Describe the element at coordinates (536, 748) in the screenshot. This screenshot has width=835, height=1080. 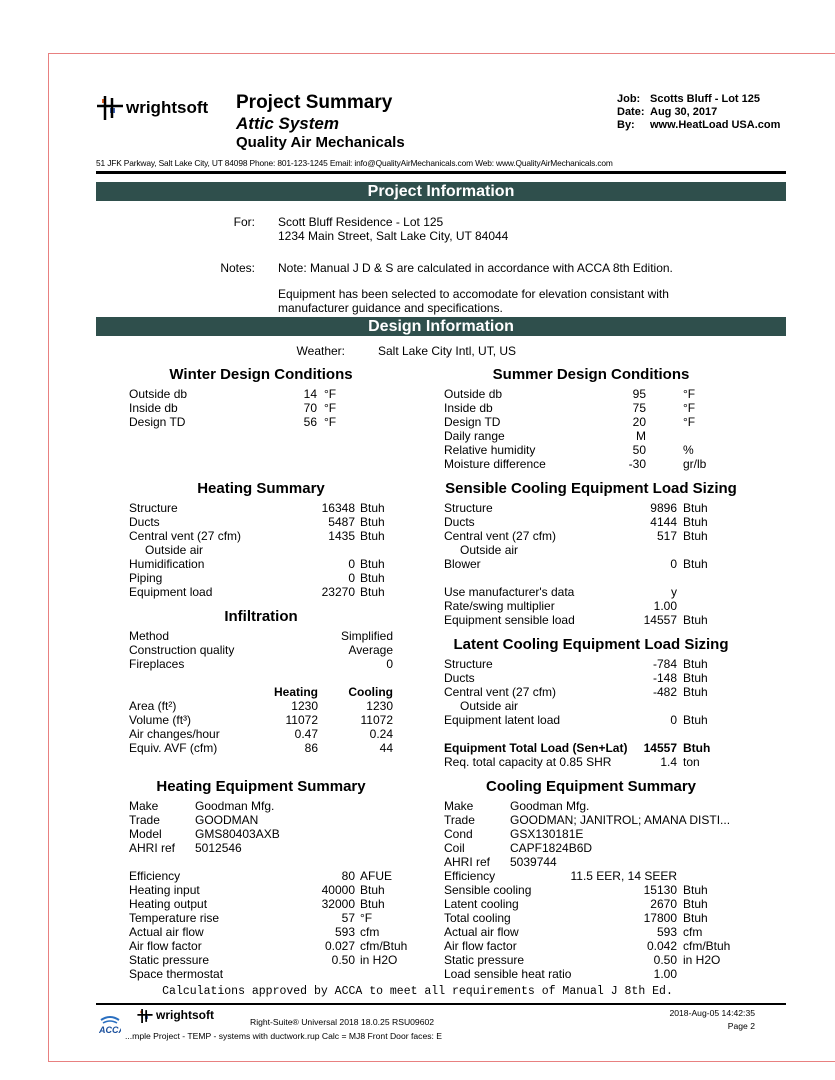
I see `row-label: Equipment Total Load (Sen+Lat)` at that location.